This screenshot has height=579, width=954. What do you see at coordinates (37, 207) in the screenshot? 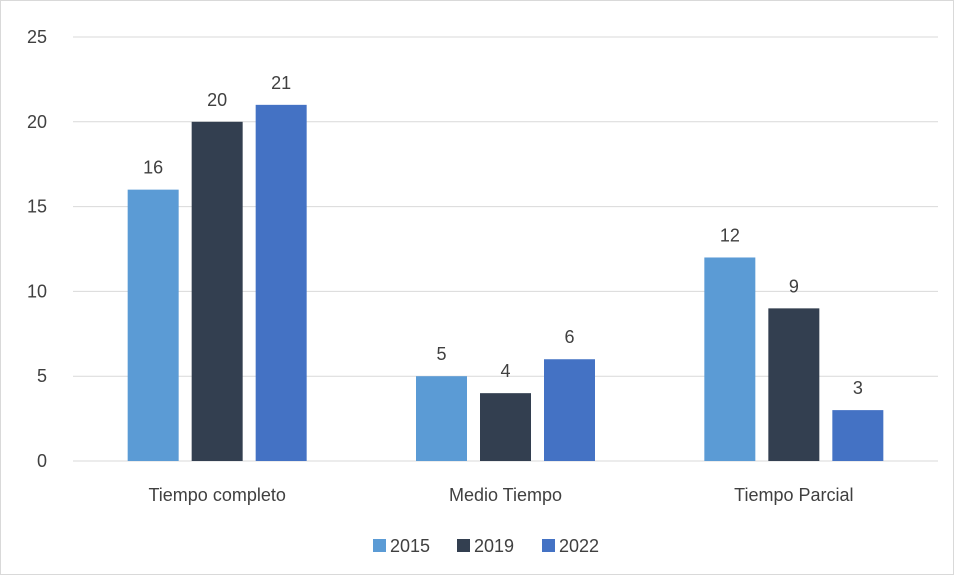
I see `y-tick-label: 15` at bounding box center [37, 207].